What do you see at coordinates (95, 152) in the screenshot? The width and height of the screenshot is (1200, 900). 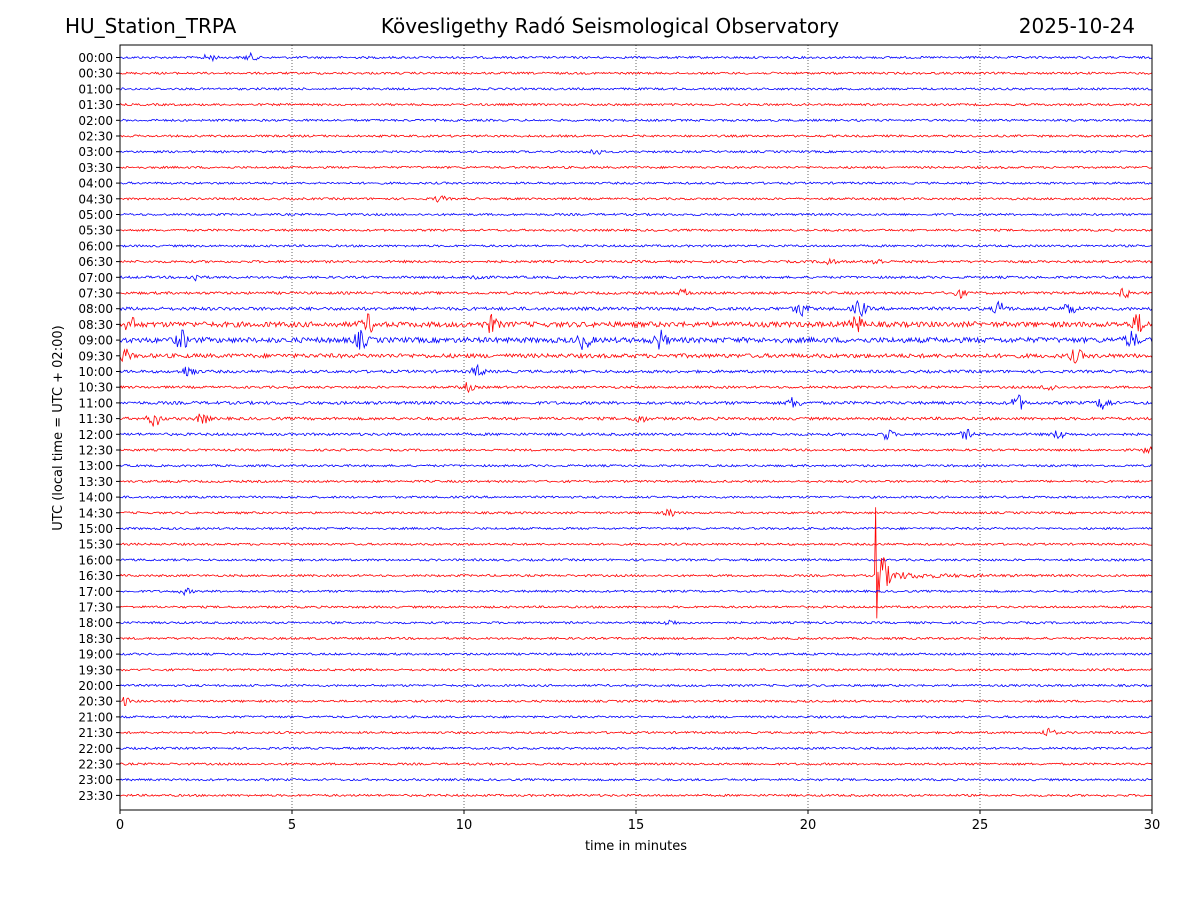 I see `y-tick-label: 03:00` at bounding box center [95, 152].